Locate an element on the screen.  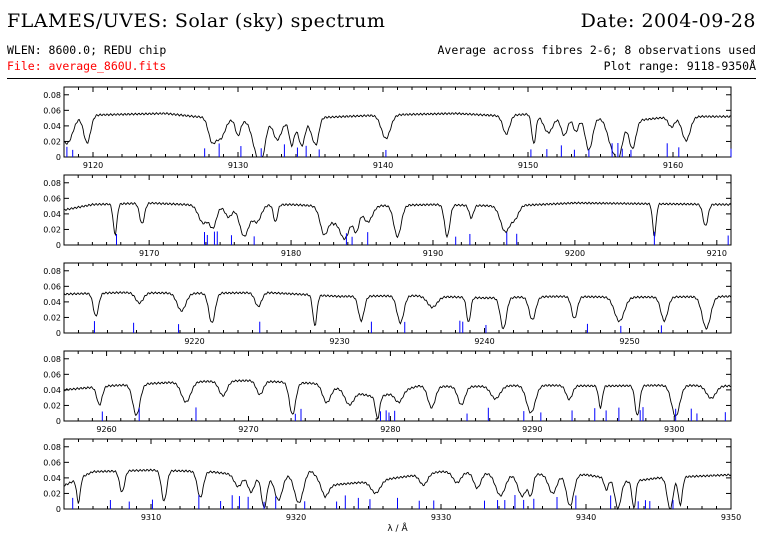
x-tick-label: 9350 is located at coordinates (731, 517).